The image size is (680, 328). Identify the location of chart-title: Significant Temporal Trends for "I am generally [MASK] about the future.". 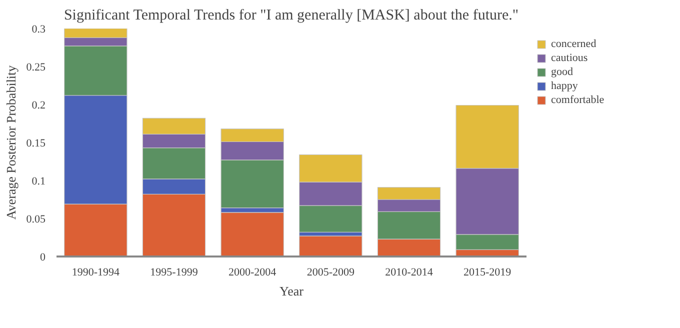
(291, 16).